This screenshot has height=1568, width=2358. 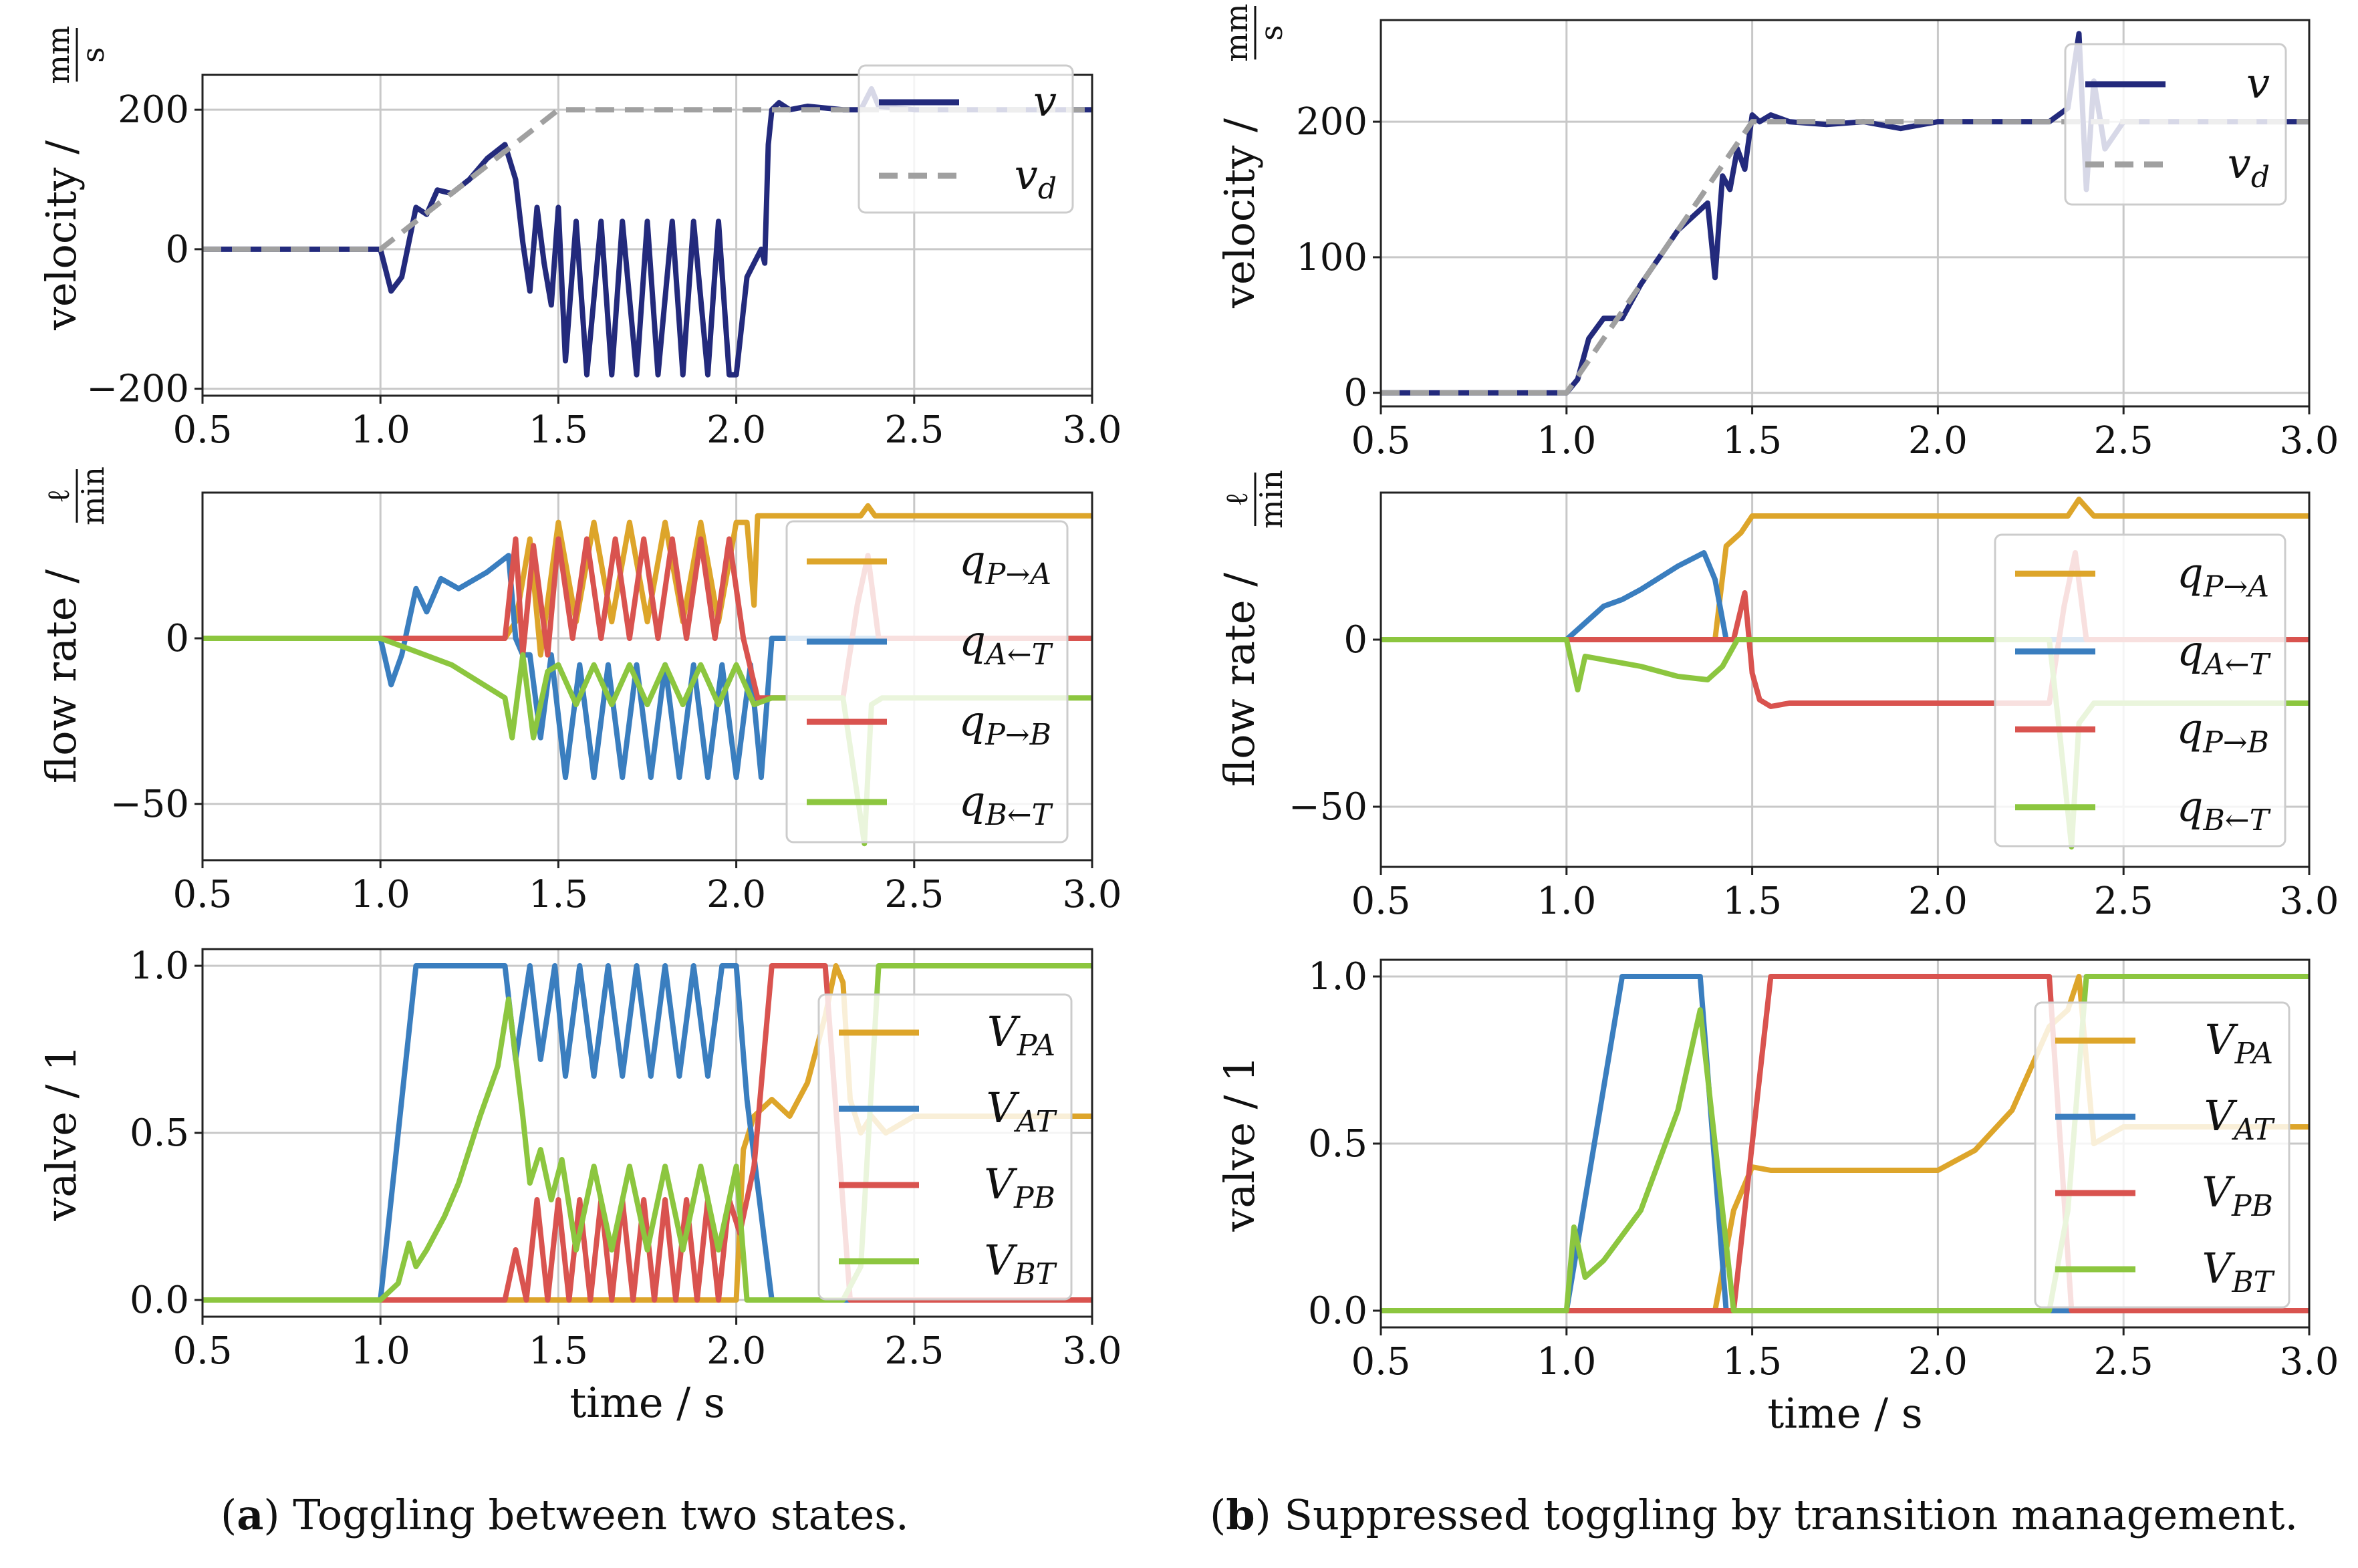 I want to click on series-line-q_PA, so click(x=1845, y=569).